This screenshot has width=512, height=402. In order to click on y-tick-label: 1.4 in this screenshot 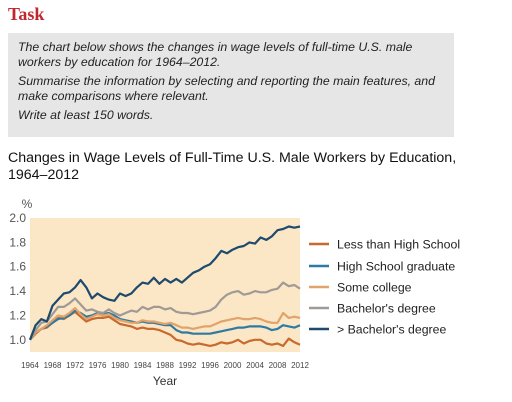, I will do `click(17, 291)`.